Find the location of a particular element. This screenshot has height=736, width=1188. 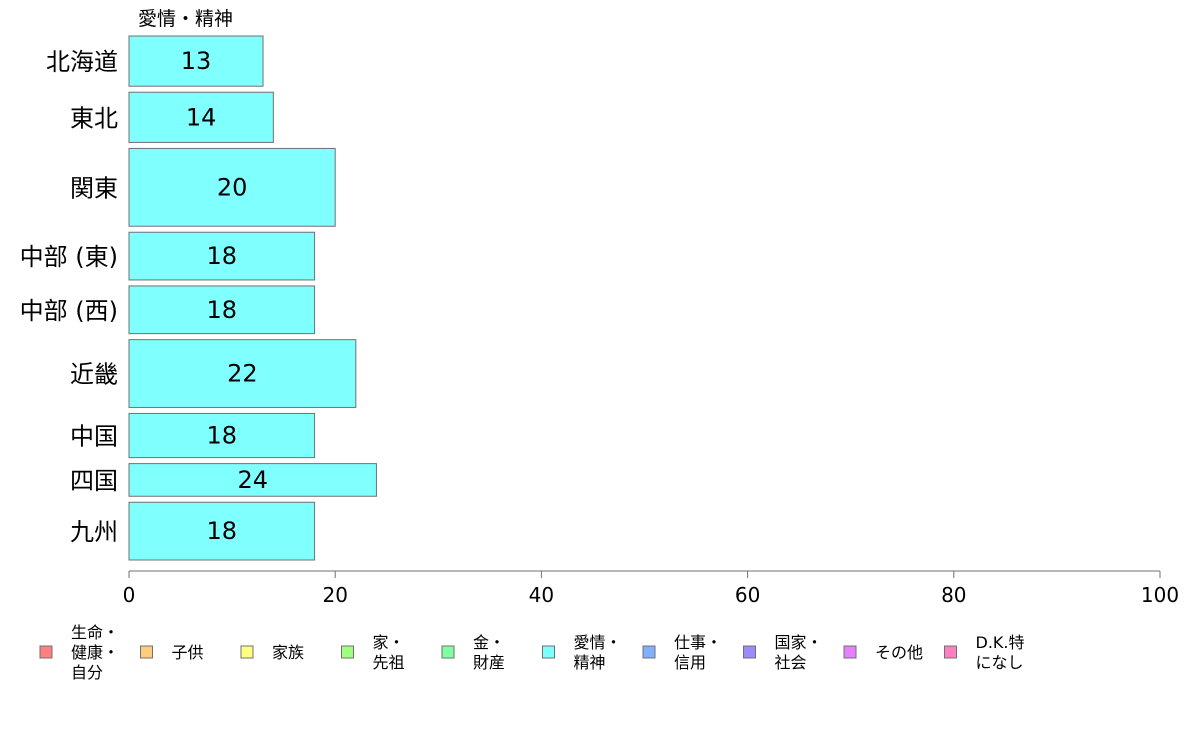

bar-value-label: 20 is located at coordinates (232, 187).